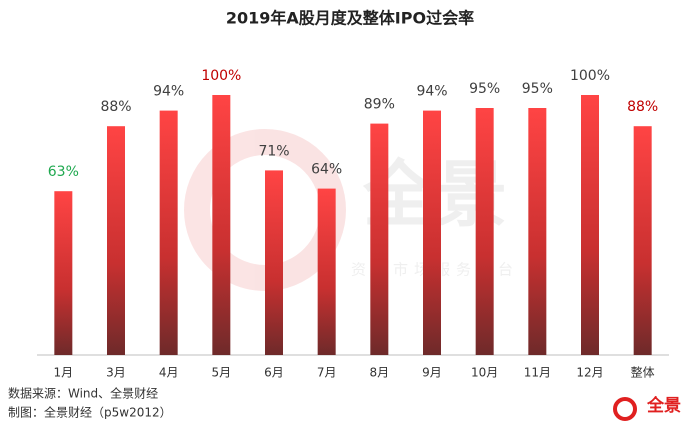 This screenshot has height=430, width=700. What do you see at coordinates (663, 405) in the screenshot?
I see `logo-text: 全景` at bounding box center [663, 405].